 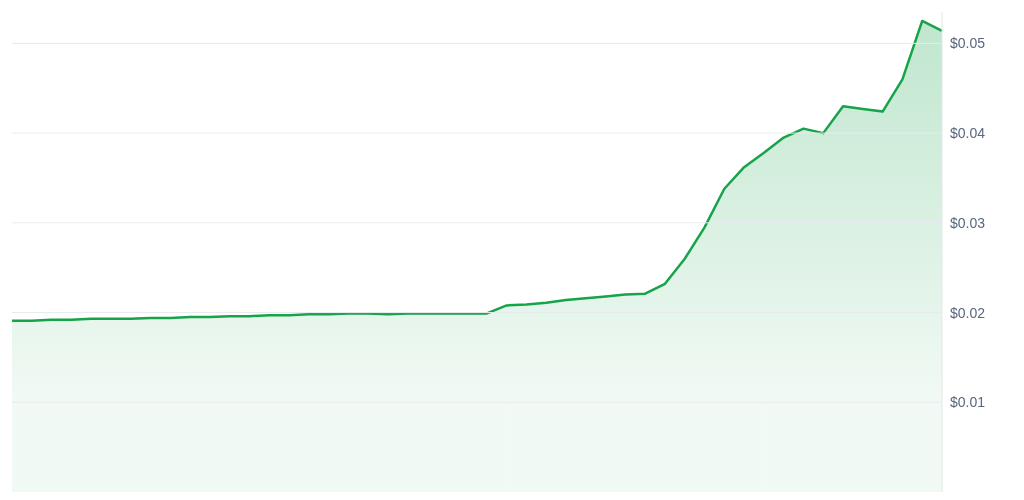 I want to click on y-tick-label: $0.01, so click(x=968, y=402).